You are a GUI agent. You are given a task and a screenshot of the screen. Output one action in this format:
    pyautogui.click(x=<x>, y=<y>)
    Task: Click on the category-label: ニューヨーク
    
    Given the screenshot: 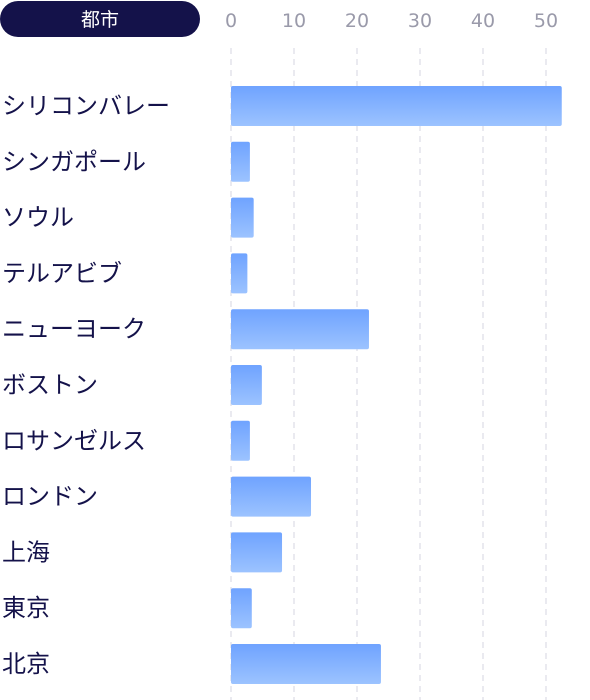 What is the action you would take?
    pyautogui.click(x=74, y=329)
    